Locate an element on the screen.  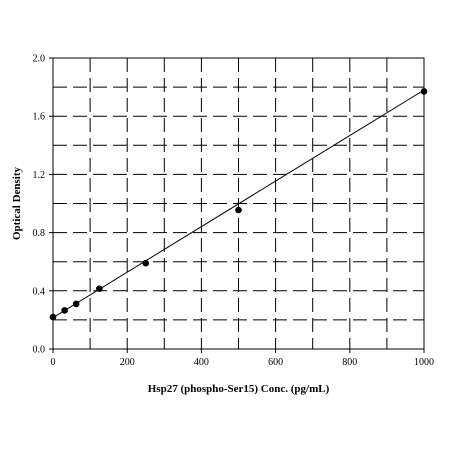
y-tick-label: 2.0 is located at coordinates (39, 59).